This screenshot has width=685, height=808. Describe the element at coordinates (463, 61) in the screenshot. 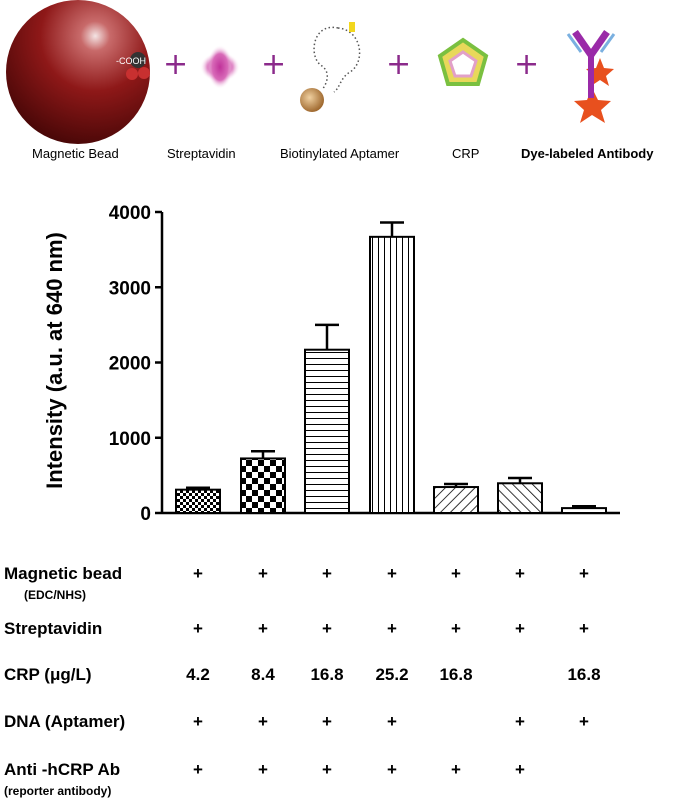

I see `crp-icon` at that location.